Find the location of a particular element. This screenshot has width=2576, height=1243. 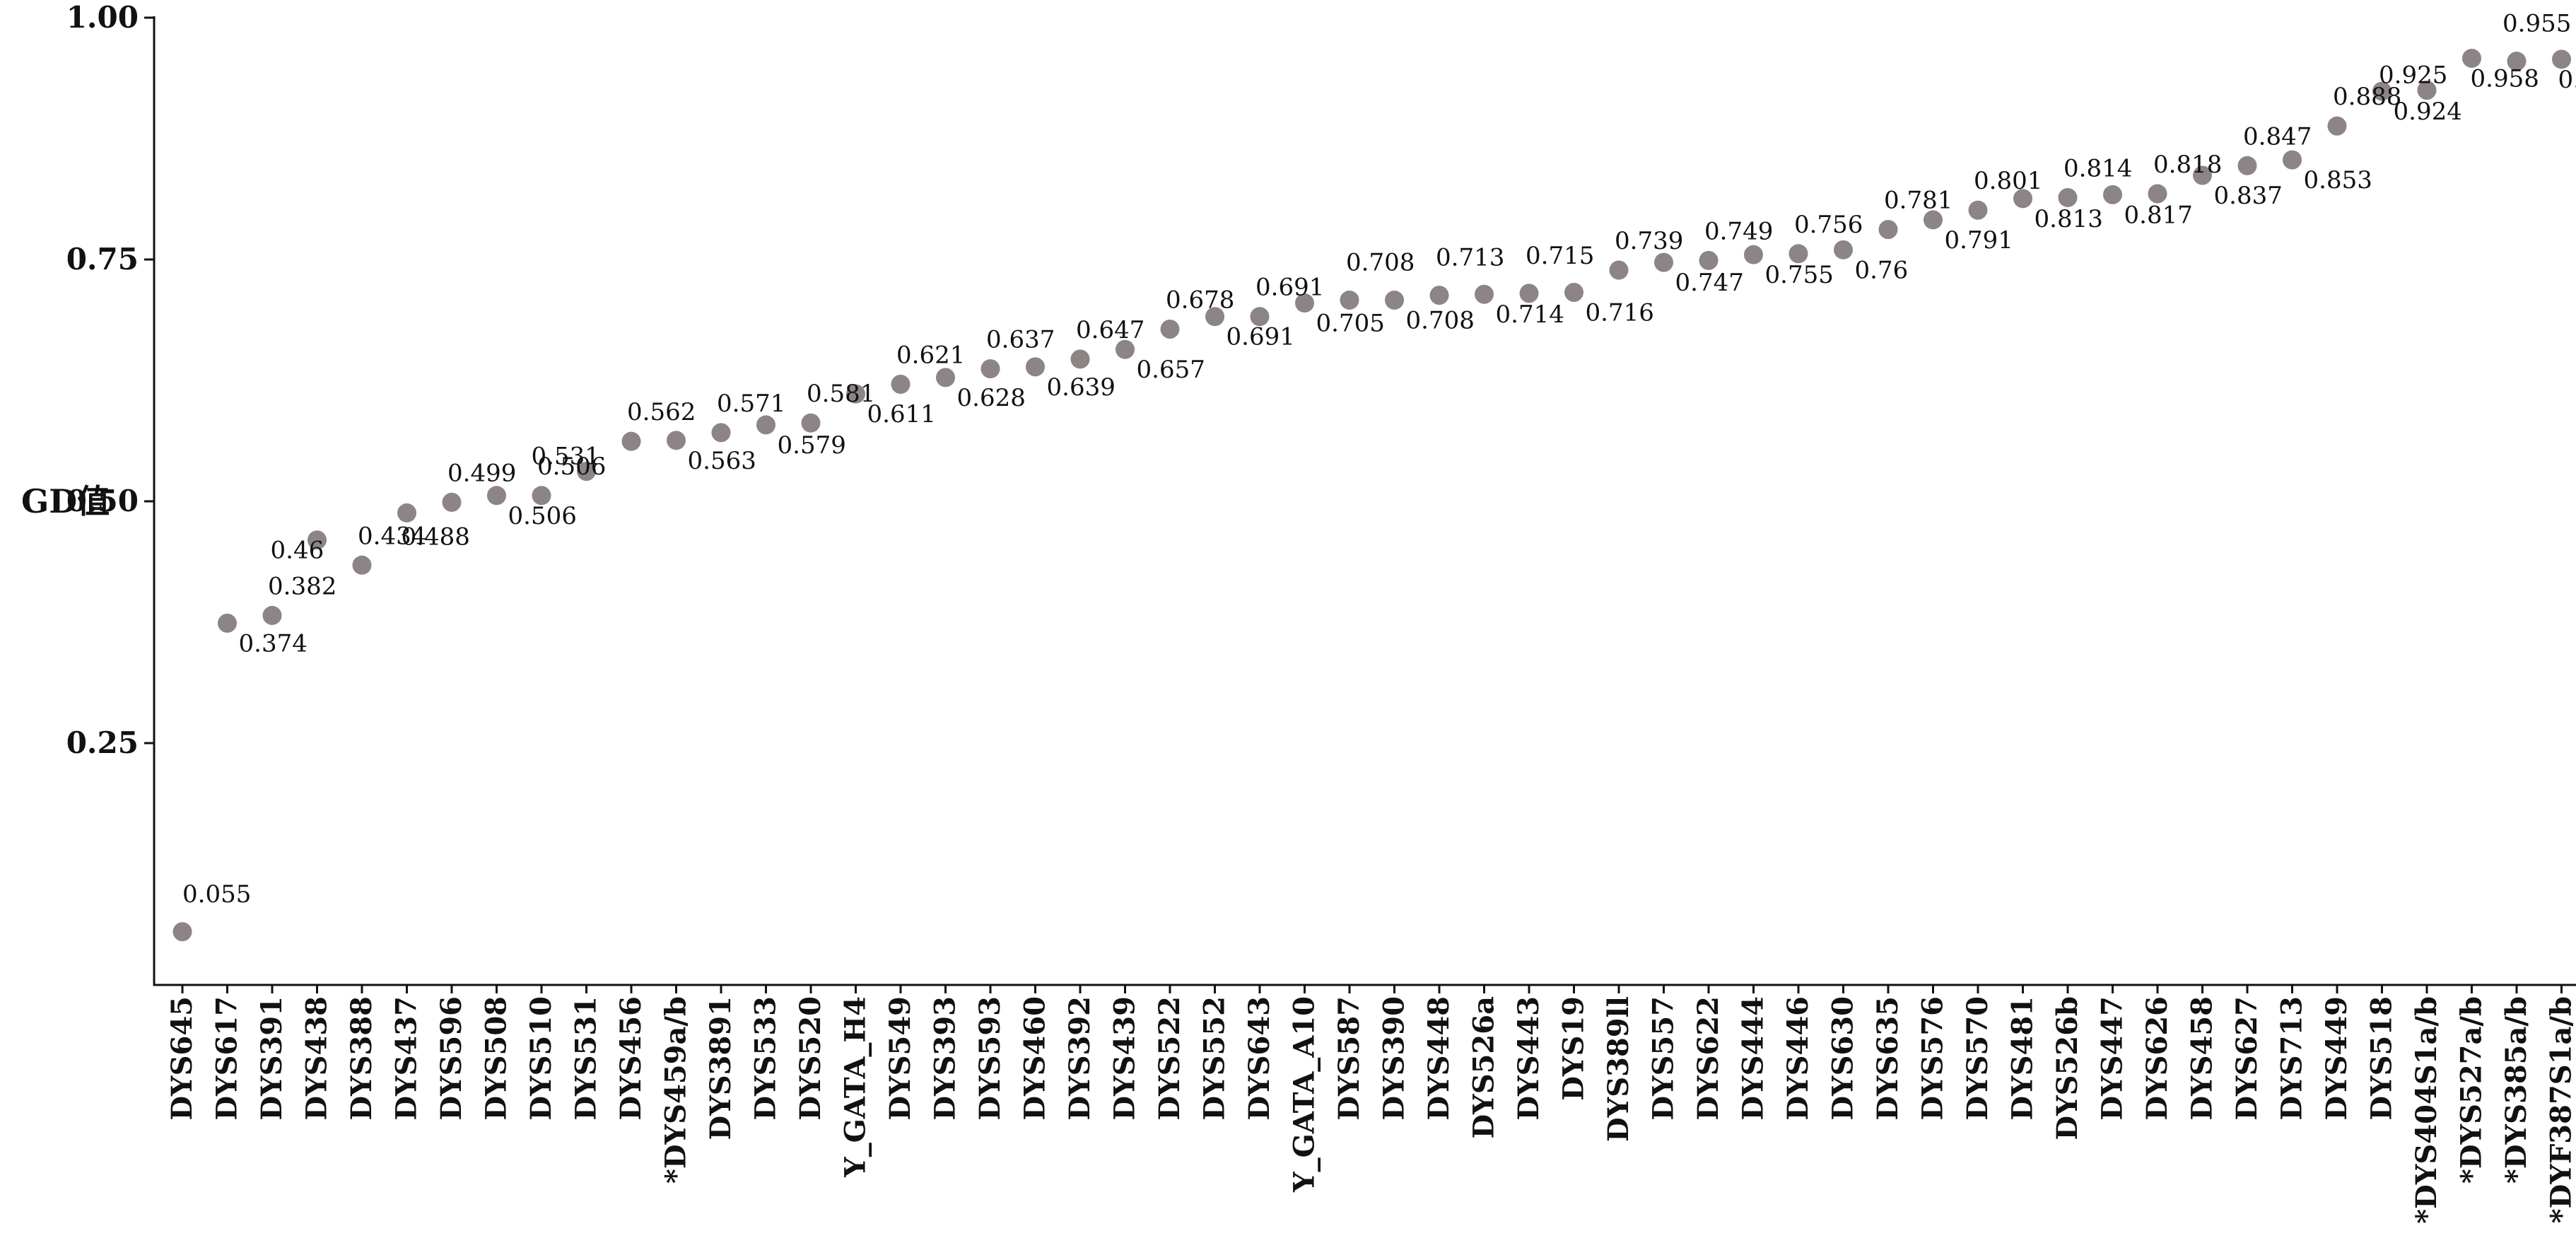

data-label: 0.924 is located at coordinates (2428, 112).